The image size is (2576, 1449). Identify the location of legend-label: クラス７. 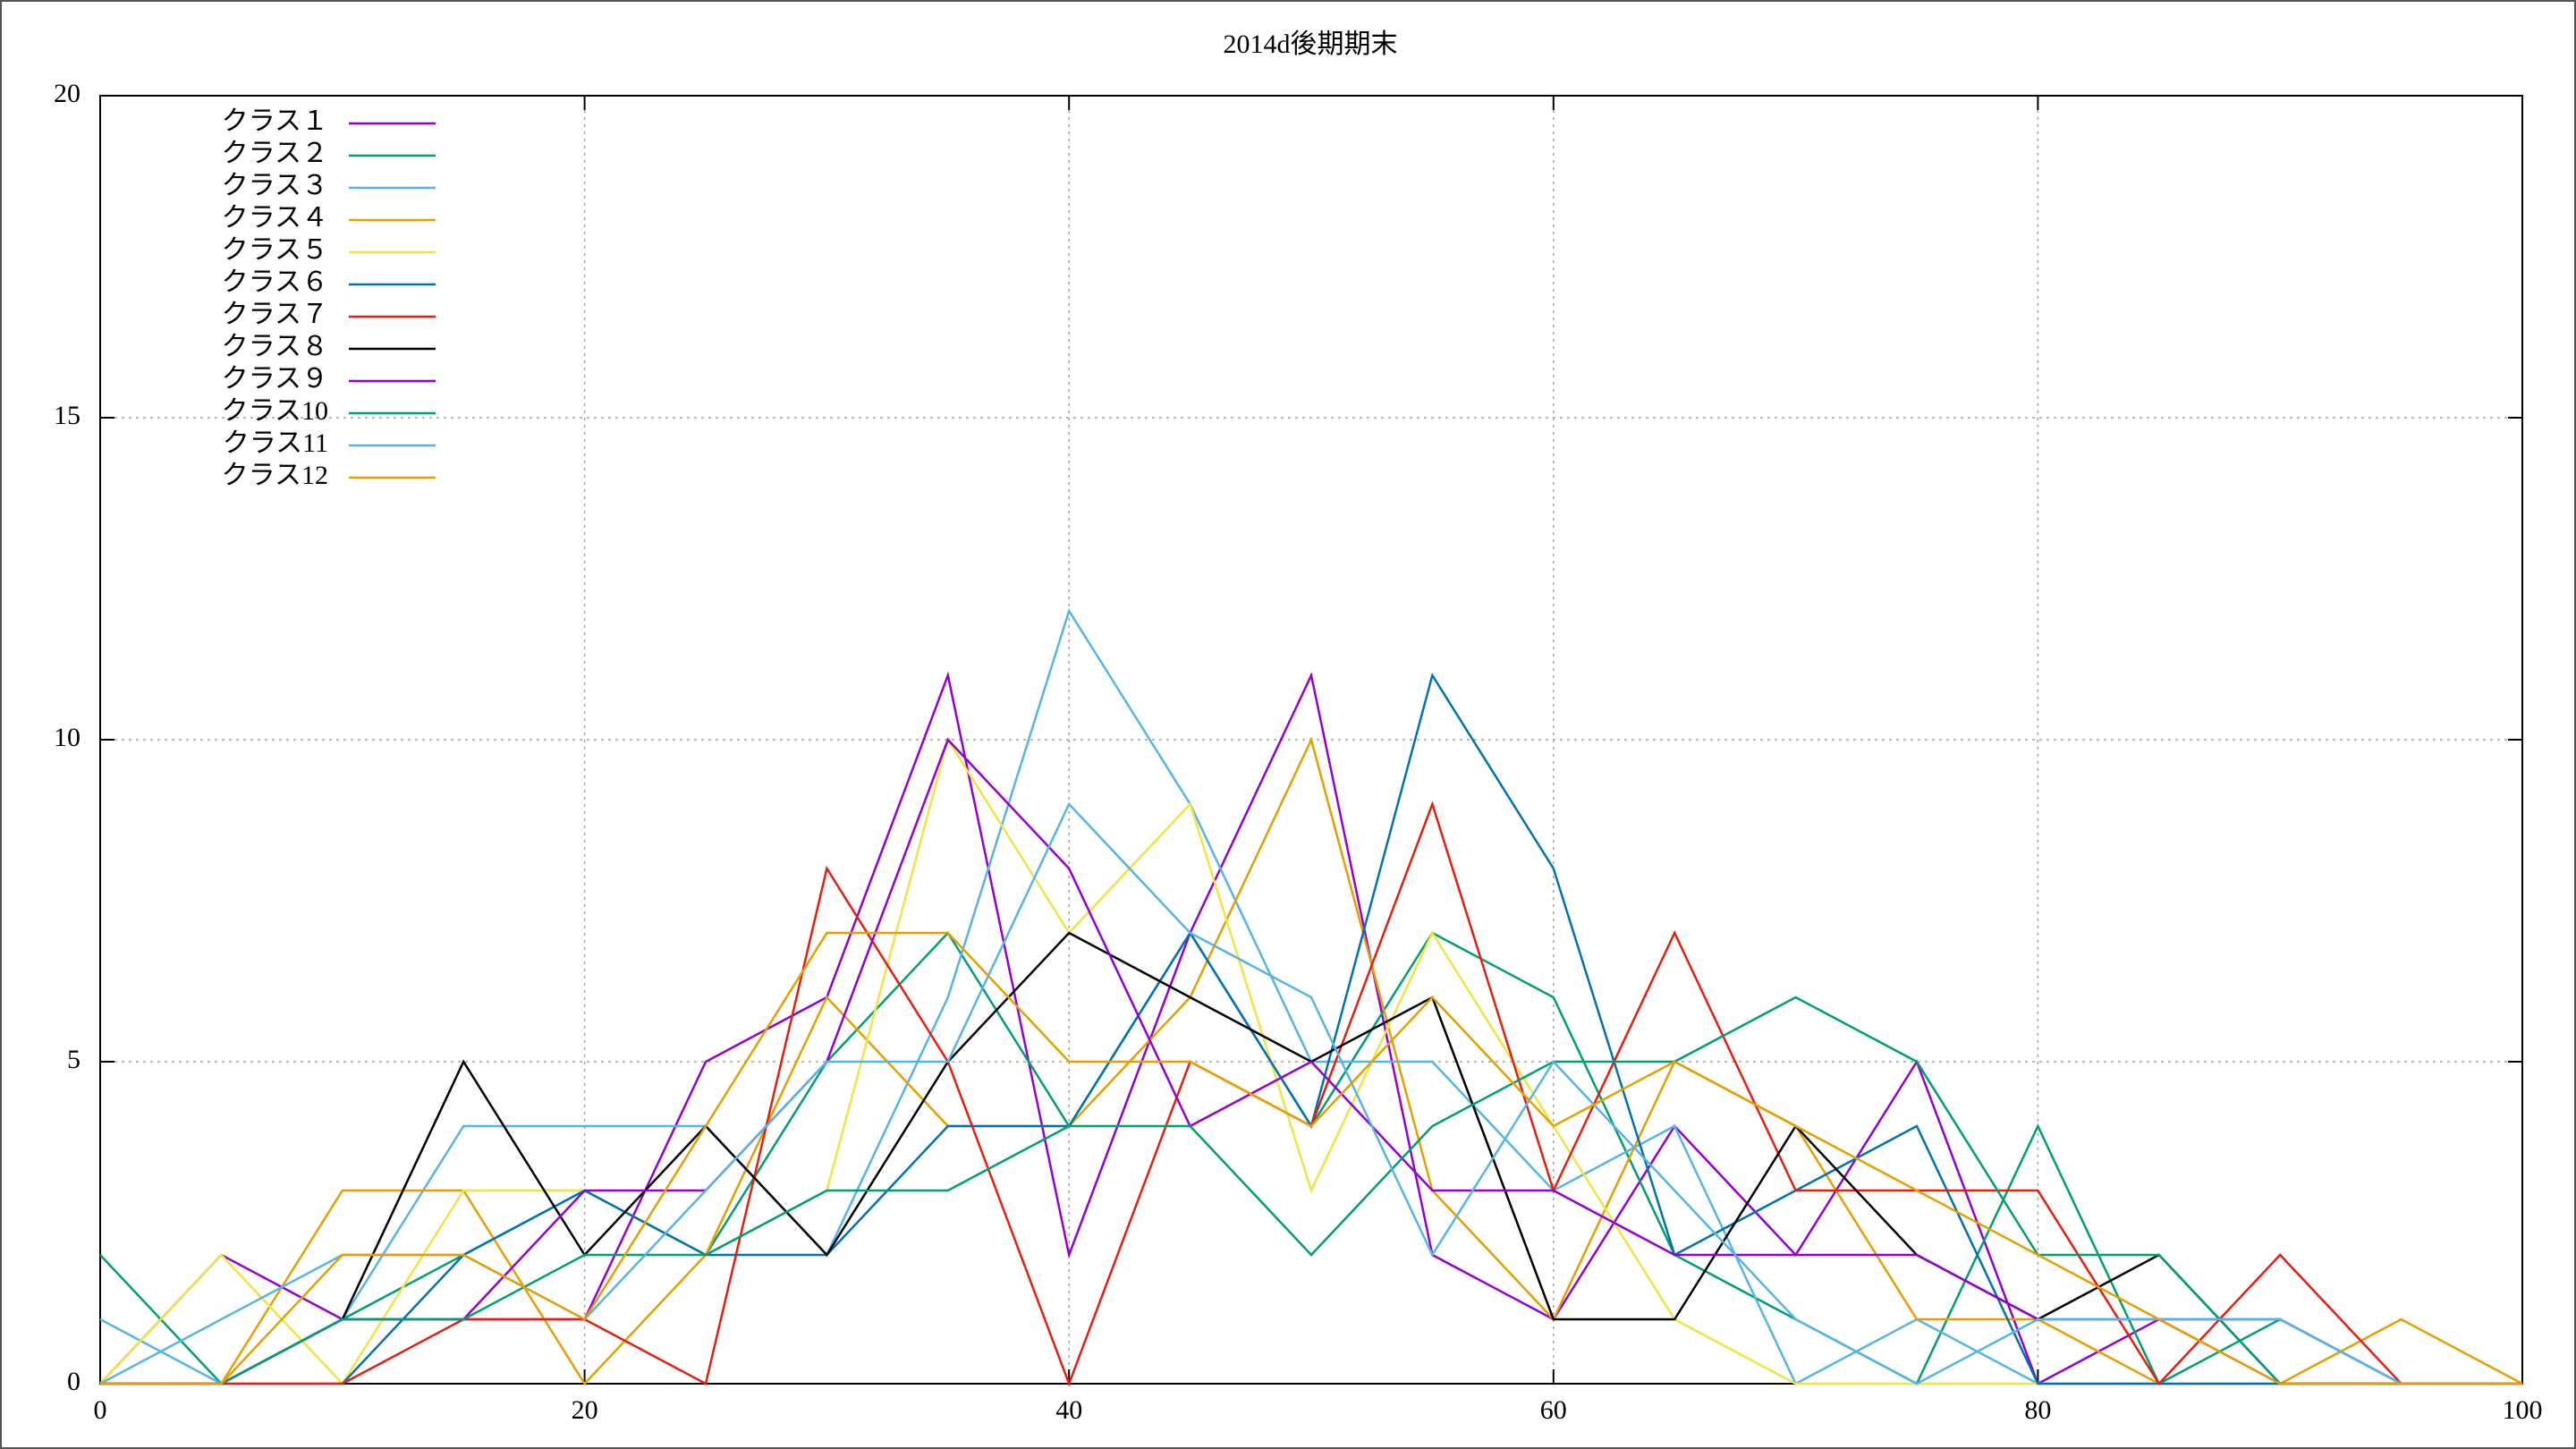
(275, 314).